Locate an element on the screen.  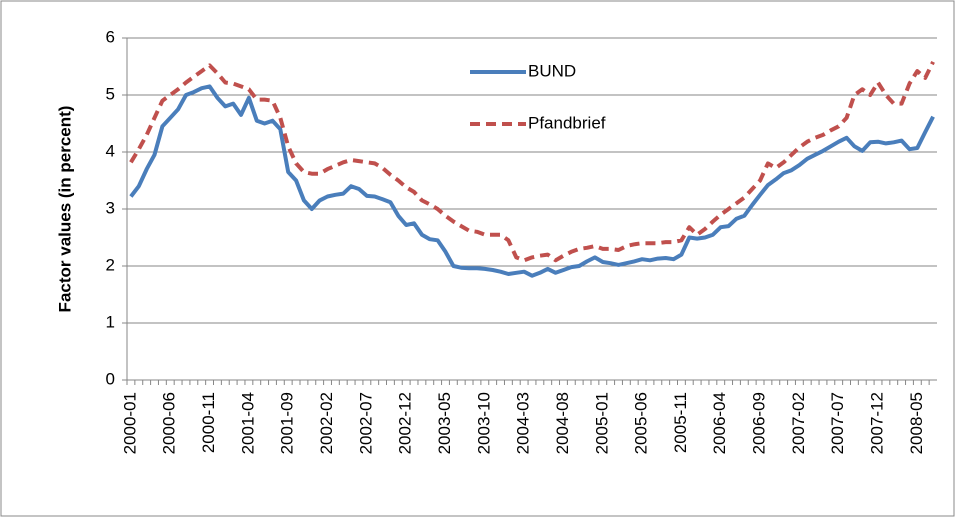
y-tick-label: 0 is located at coordinates (110, 378).